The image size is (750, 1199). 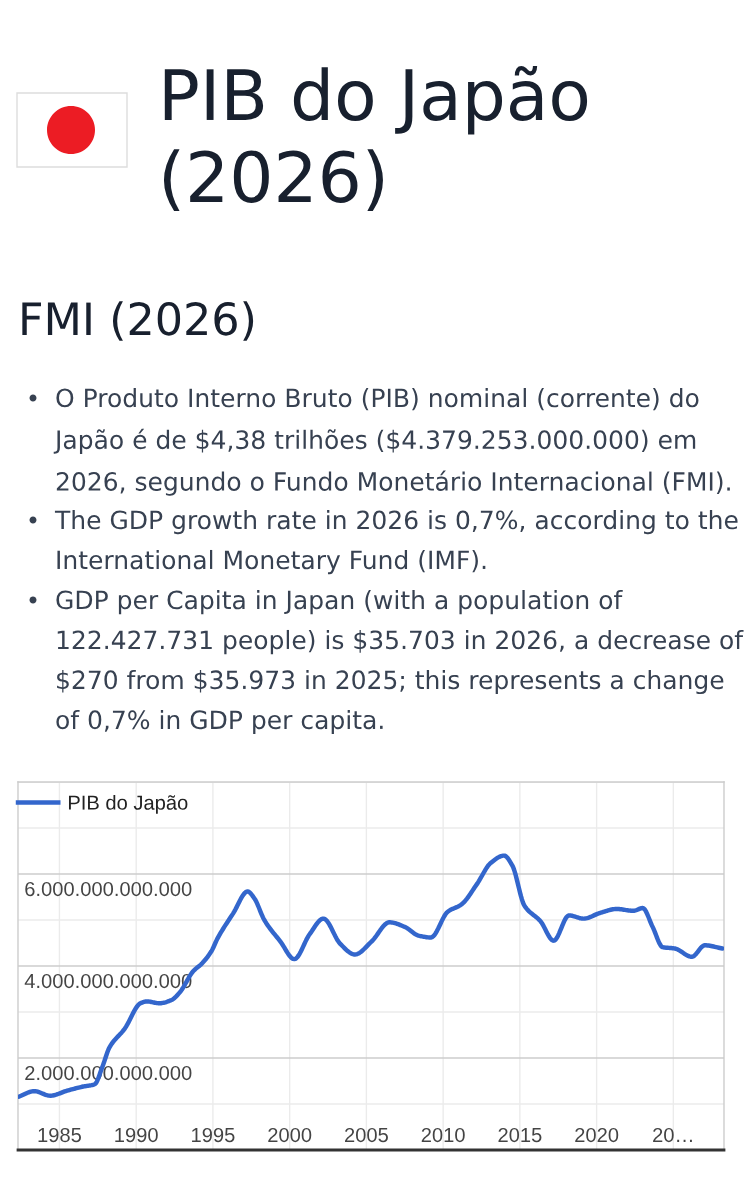 What do you see at coordinates (138, 321) in the screenshot?
I see `chart-subtitle: FMI (2026)` at bounding box center [138, 321].